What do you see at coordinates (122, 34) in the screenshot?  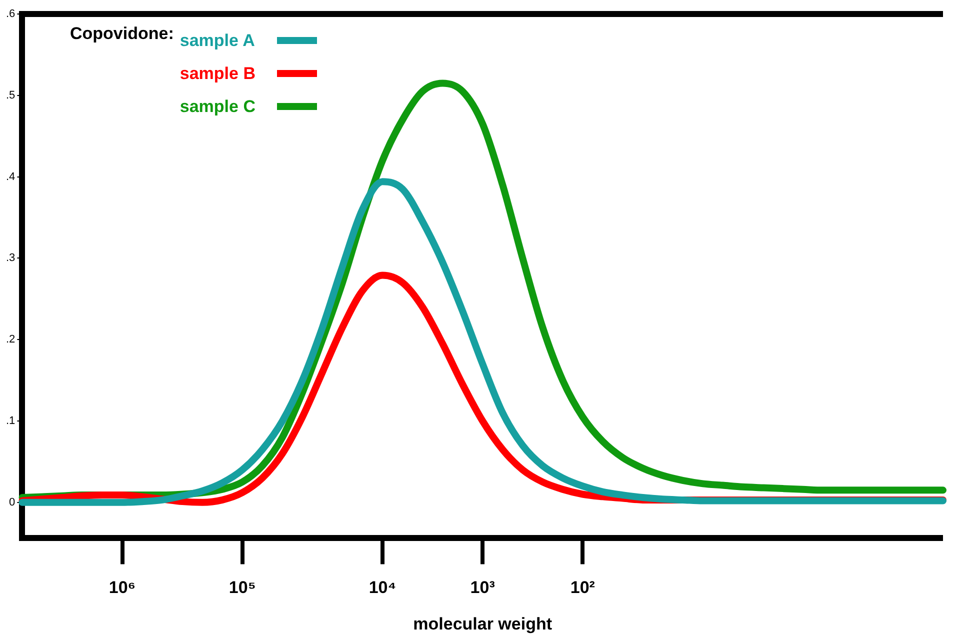 I see `legend-title: Copovidone:` at bounding box center [122, 34].